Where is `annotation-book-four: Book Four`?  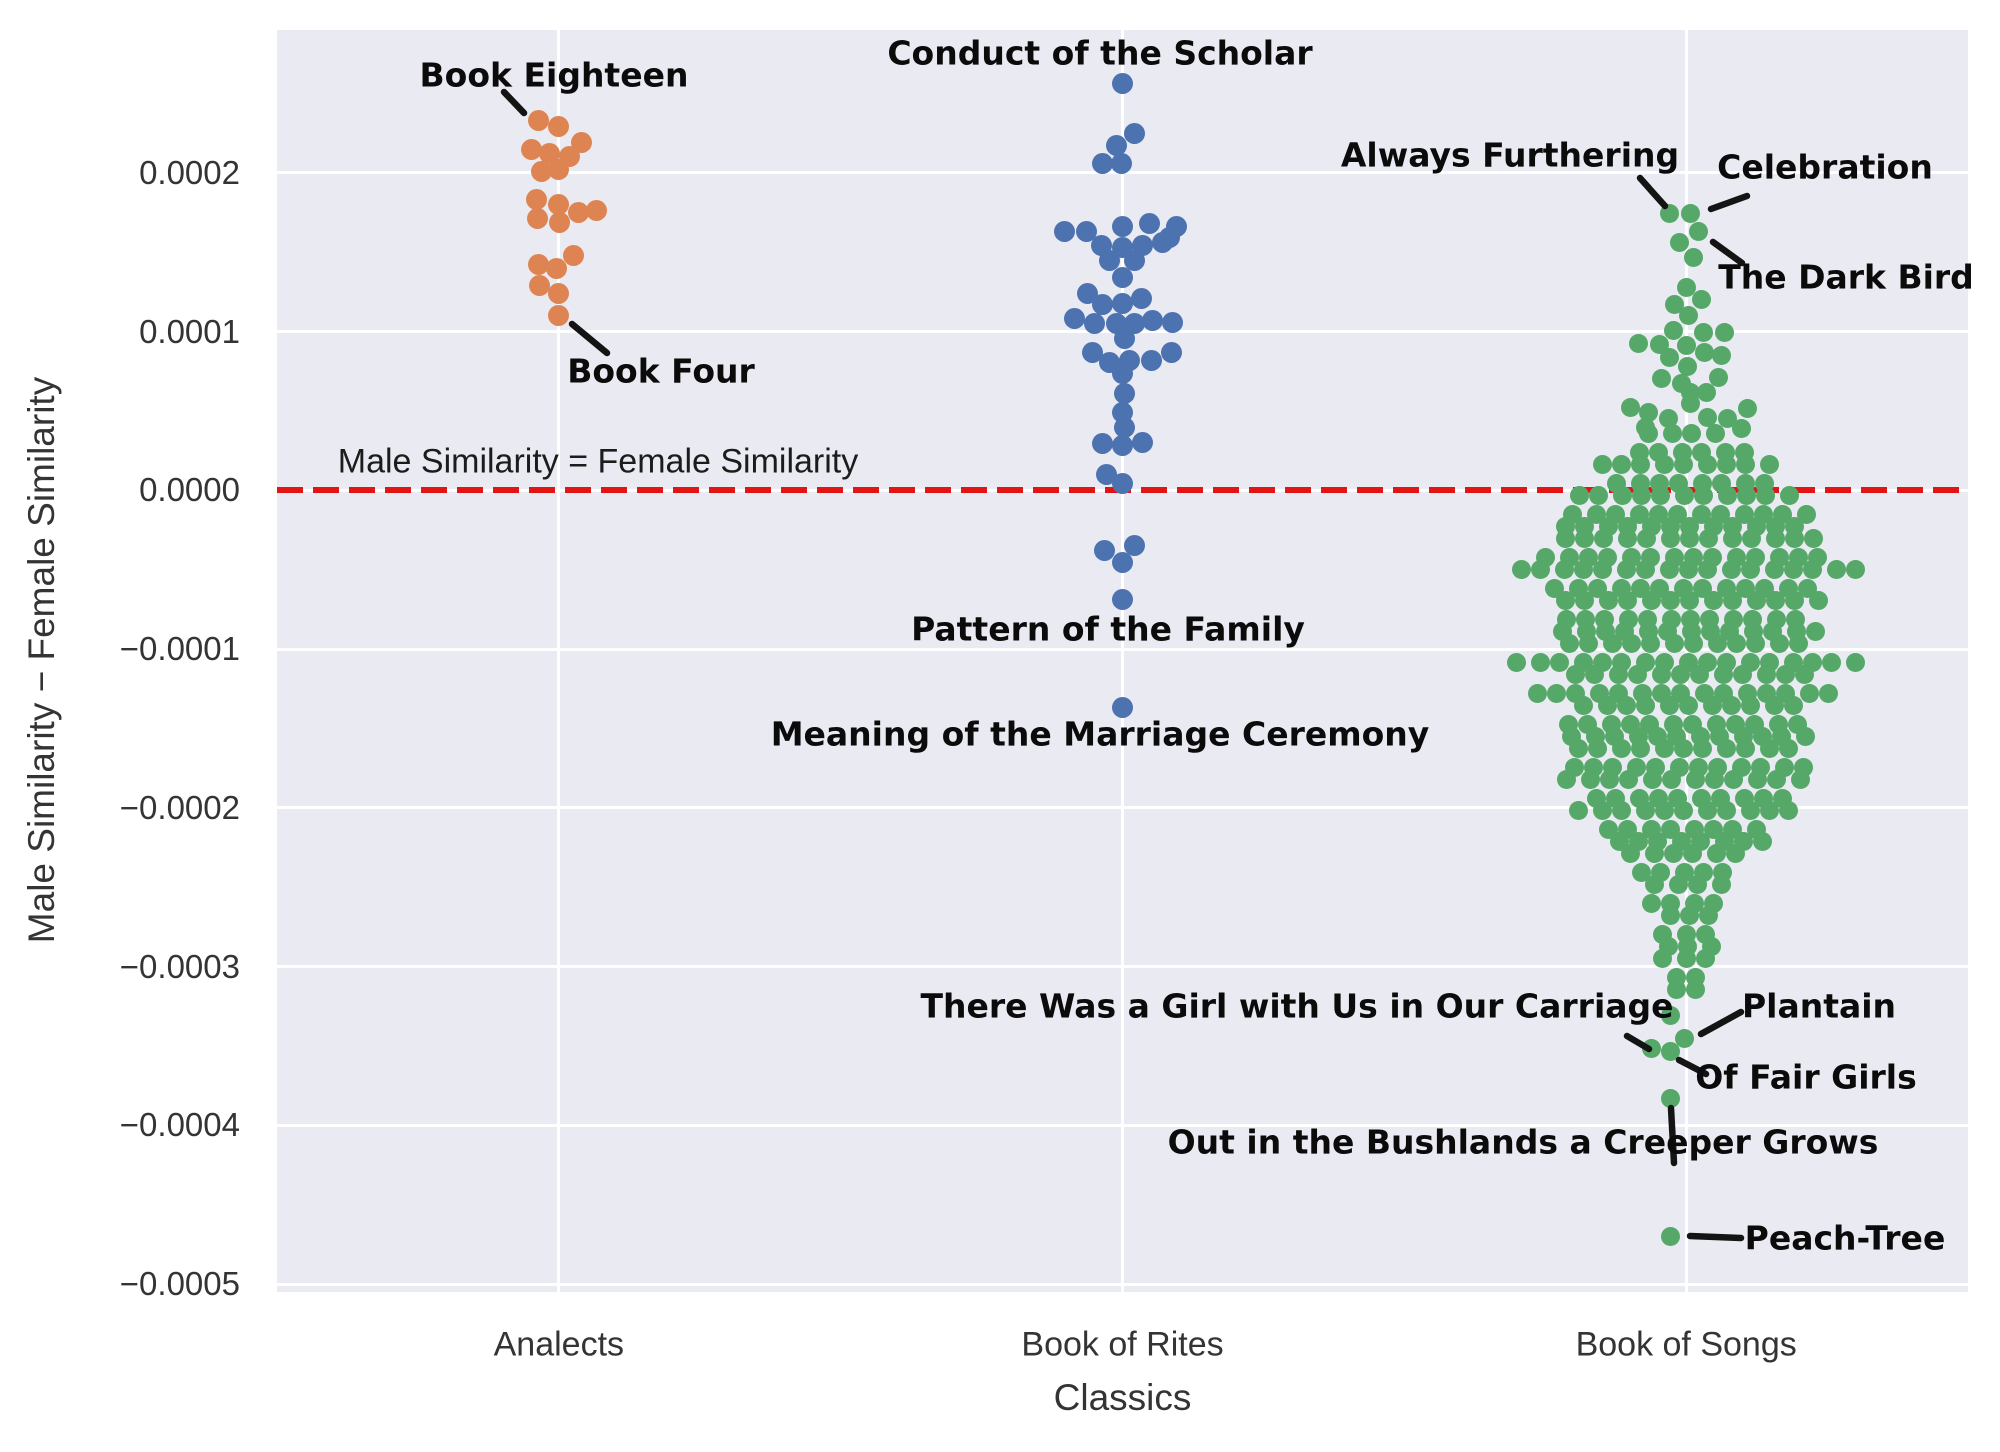
annotation-book-four: Book Four is located at coordinates (661, 371).